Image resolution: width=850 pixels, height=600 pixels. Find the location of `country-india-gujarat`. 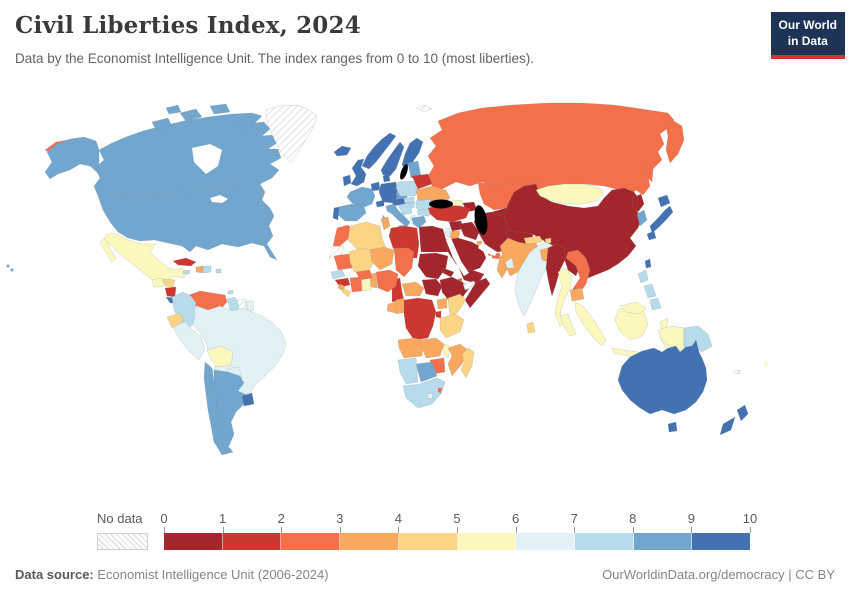

country-india-gujarat is located at coordinates (509, 263).